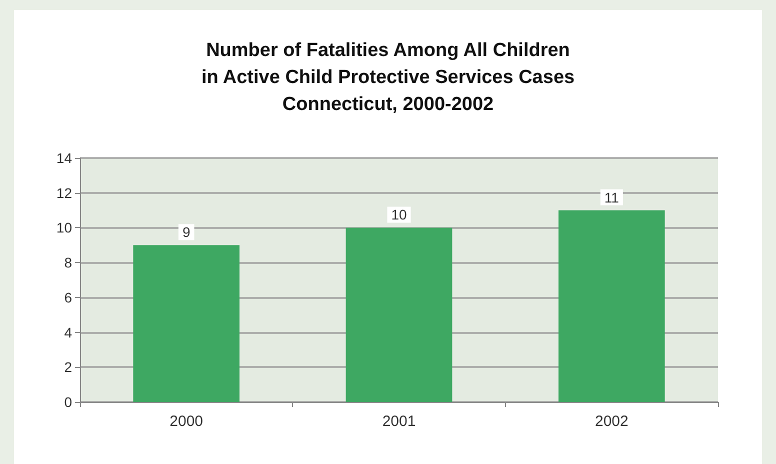 This screenshot has width=776, height=464. Describe the element at coordinates (64, 192) in the screenshot. I see `y-tick-label: 12` at that location.